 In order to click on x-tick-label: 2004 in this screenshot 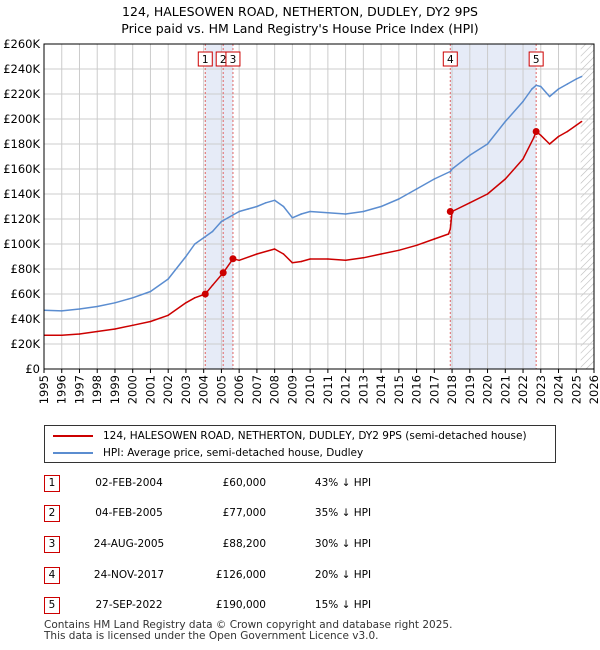, I will do `click(204, 389)`.